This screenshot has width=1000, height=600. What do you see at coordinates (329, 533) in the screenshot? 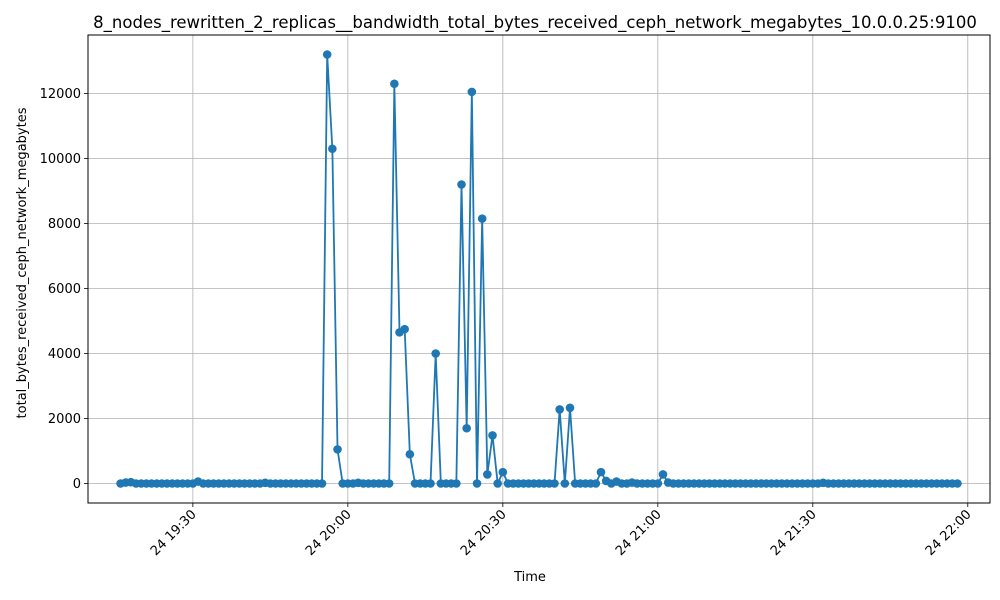
I see `x-tick-label: 24 20:00` at bounding box center [329, 533].